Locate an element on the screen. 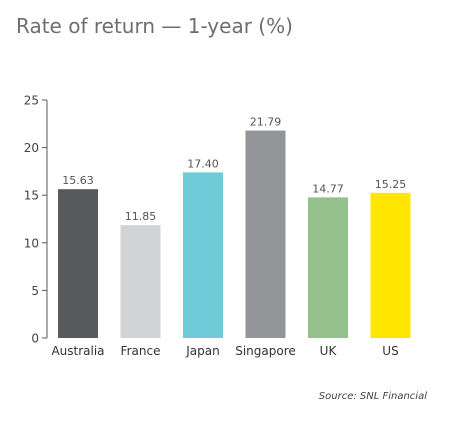 The width and height of the screenshot is (470, 426). x-tick-label-japan: Japan is located at coordinates (202, 351).